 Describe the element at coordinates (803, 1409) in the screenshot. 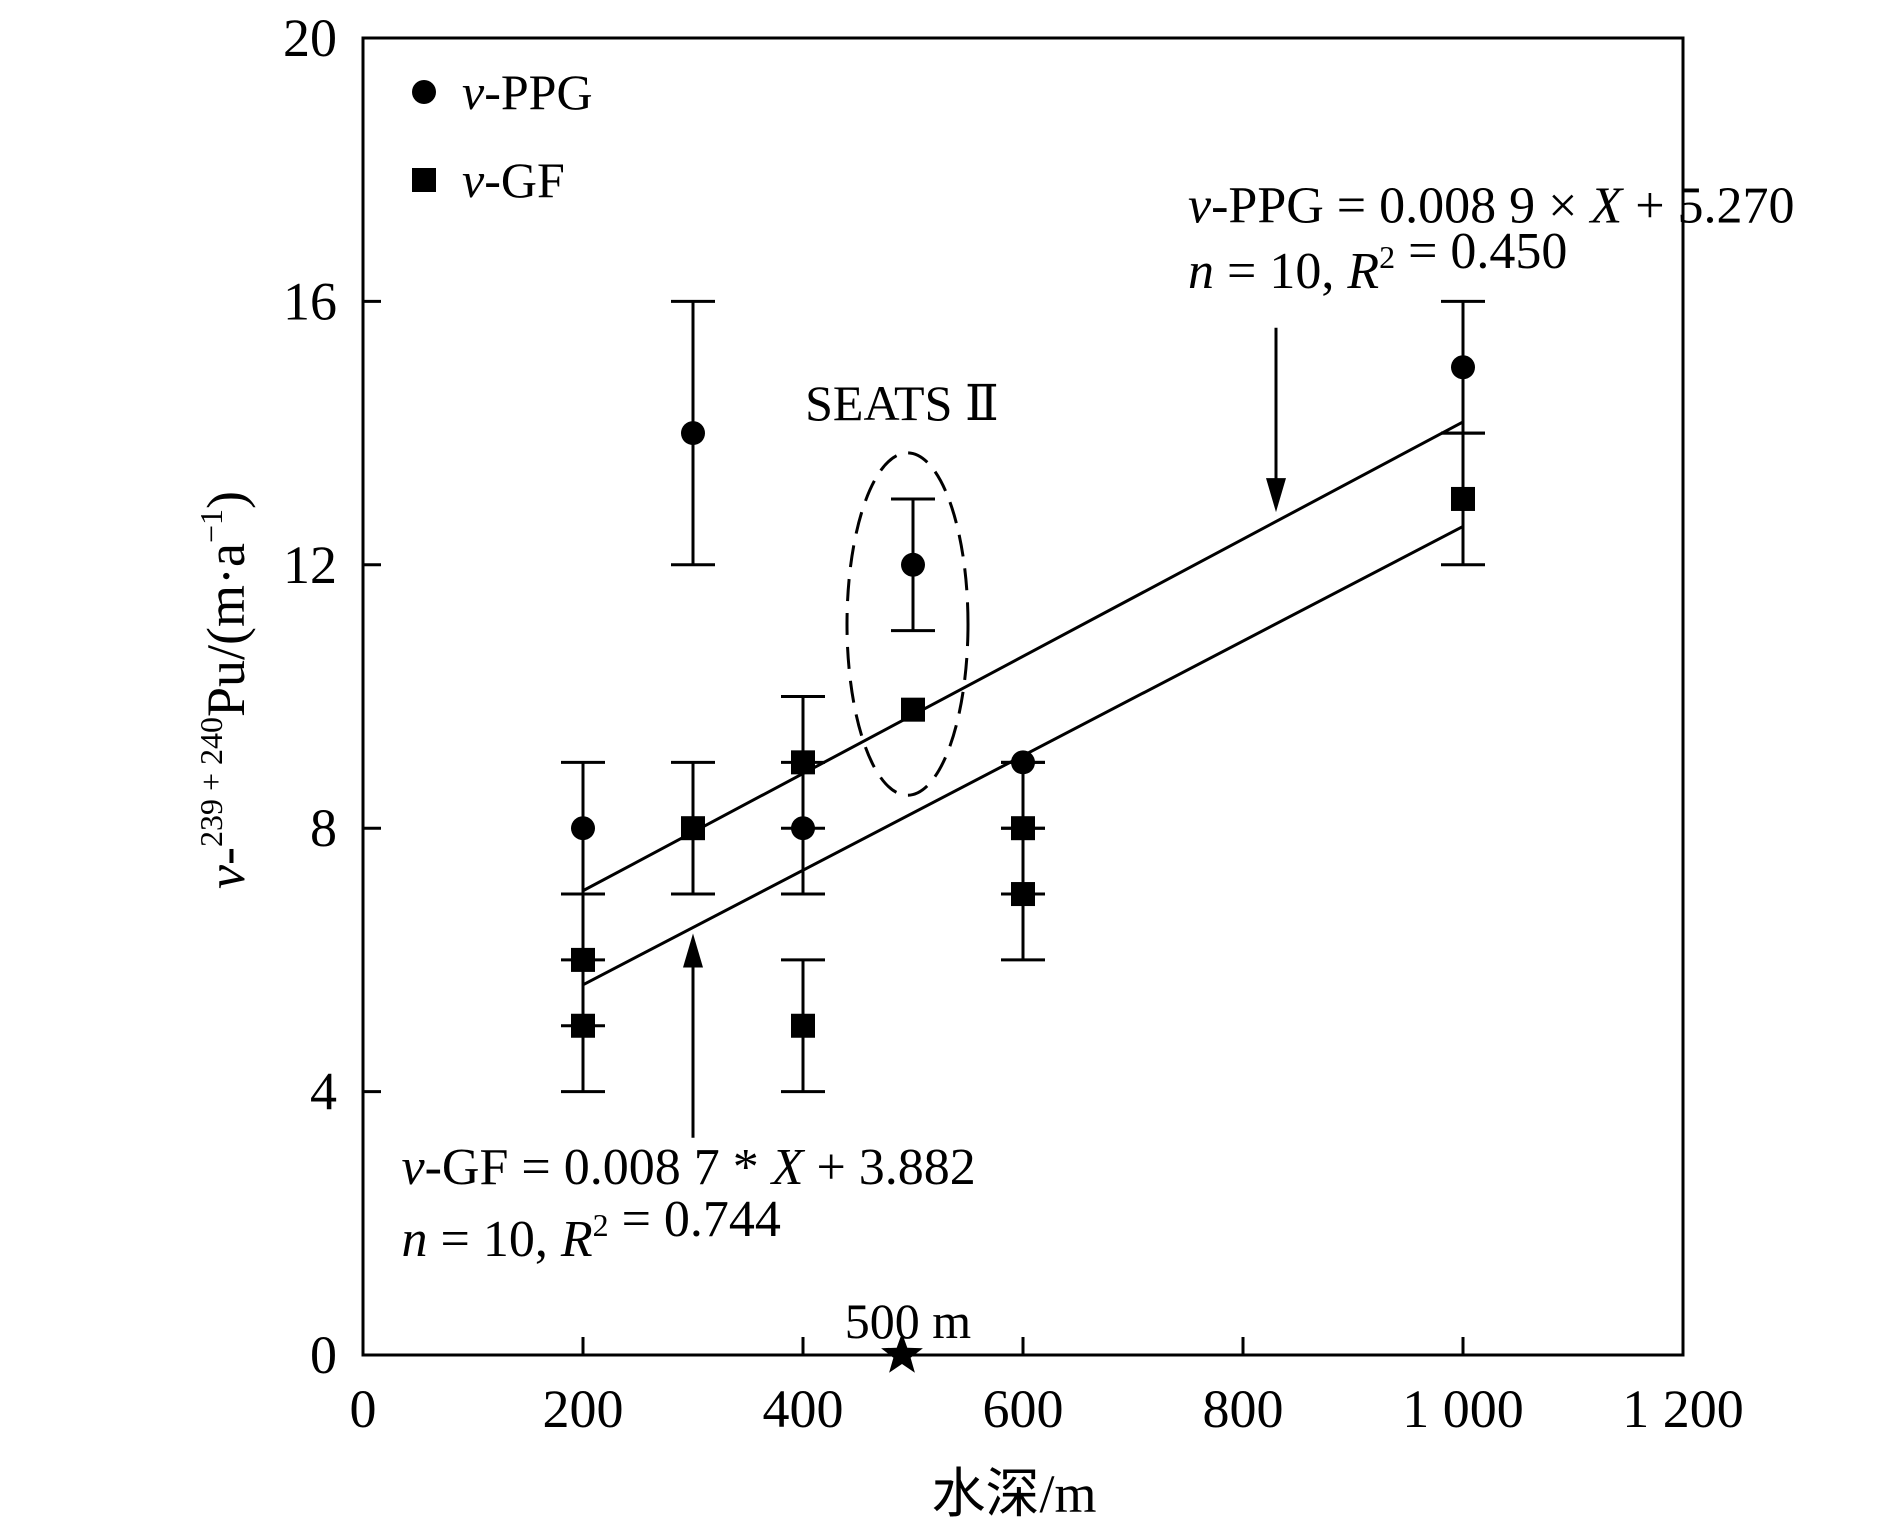

I see `x-tick-label: 400` at that location.